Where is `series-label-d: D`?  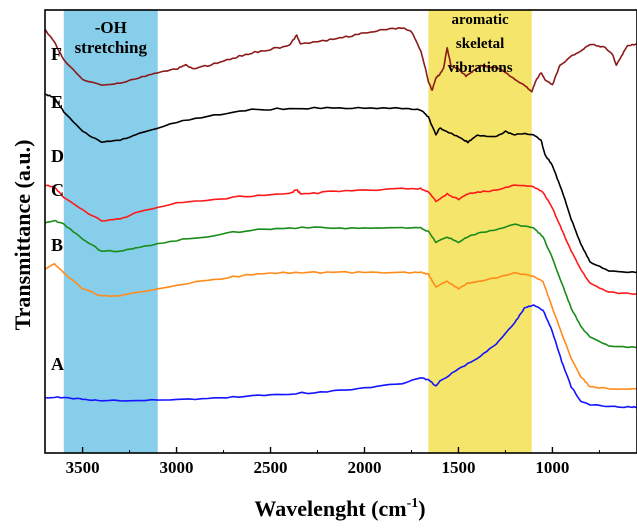 series-label-d: D is located at coordinates (57, 156).